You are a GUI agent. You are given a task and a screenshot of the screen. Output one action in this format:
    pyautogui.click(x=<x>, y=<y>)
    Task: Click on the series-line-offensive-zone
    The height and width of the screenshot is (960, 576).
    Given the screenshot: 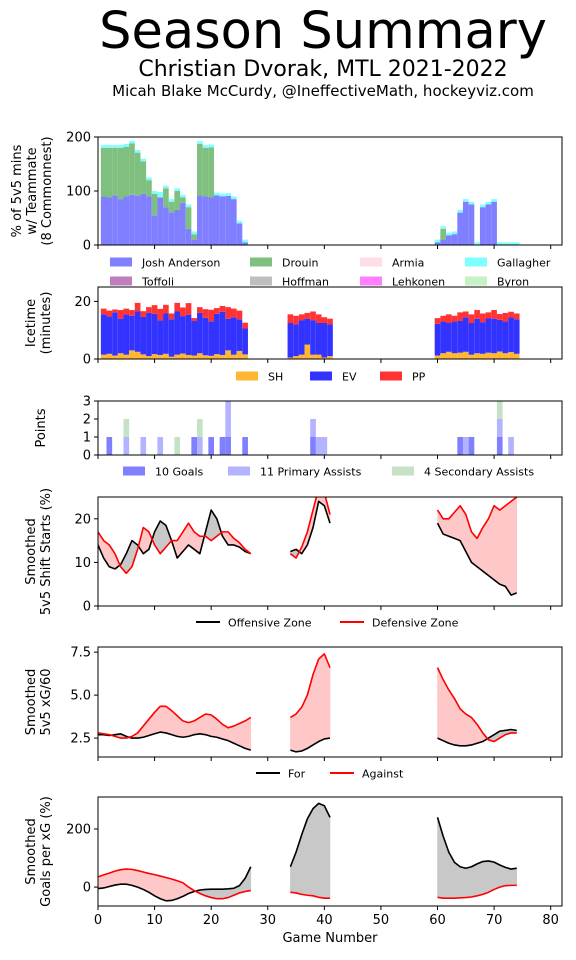 What is the action you would take?
    pyautogui.click(x=477, y=559)
    